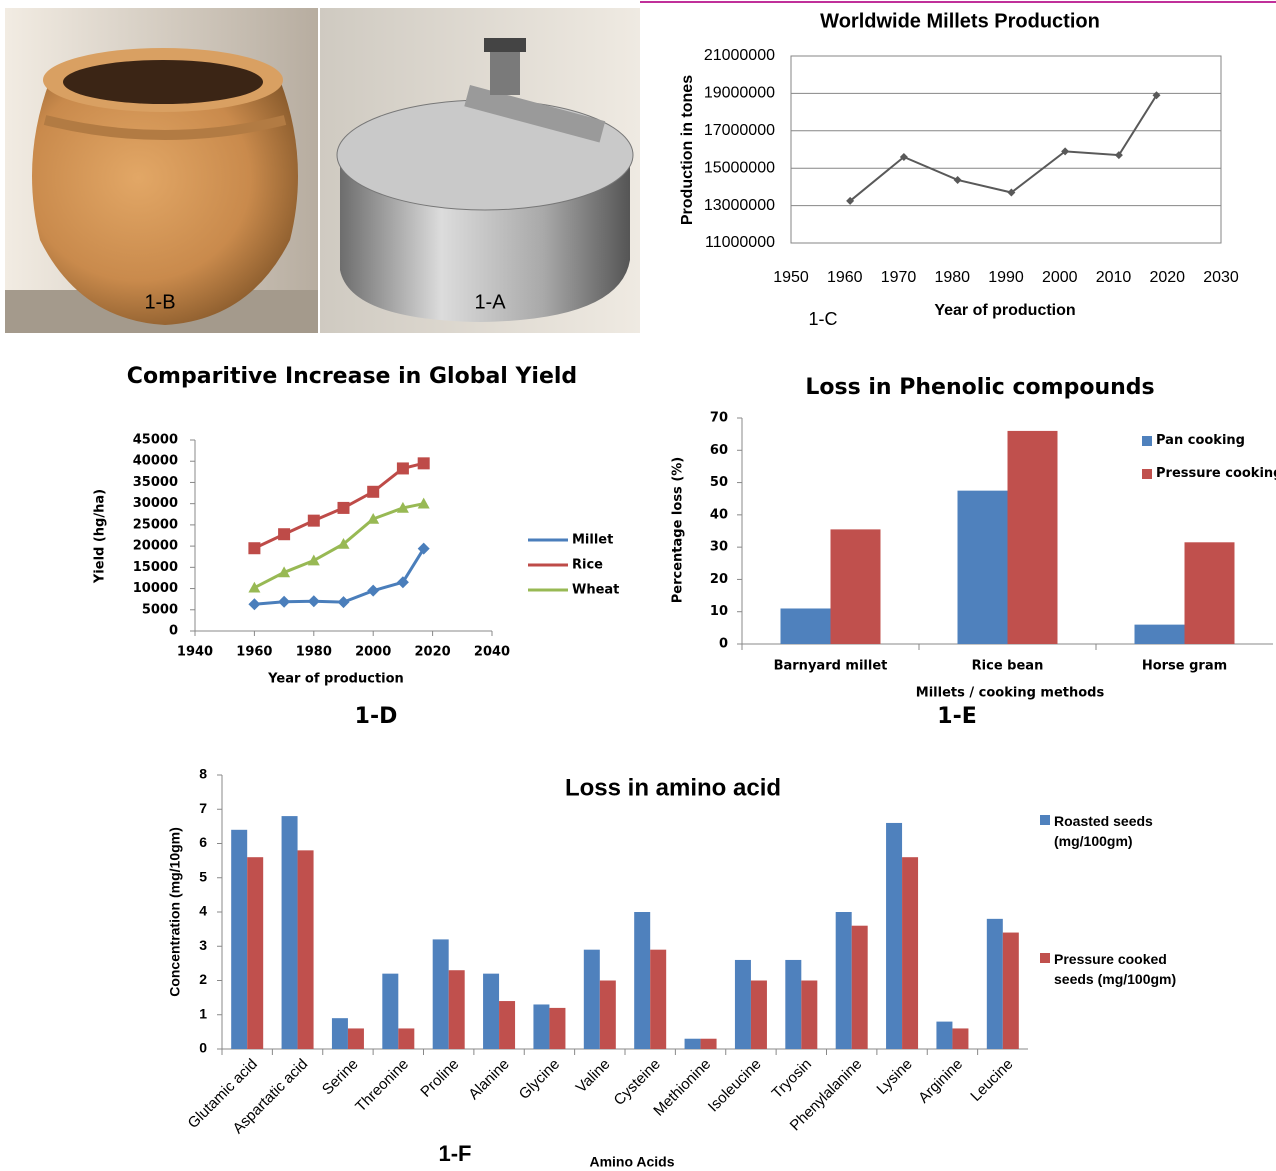  I want to click on caption: 1-F, so click(455, 1153).